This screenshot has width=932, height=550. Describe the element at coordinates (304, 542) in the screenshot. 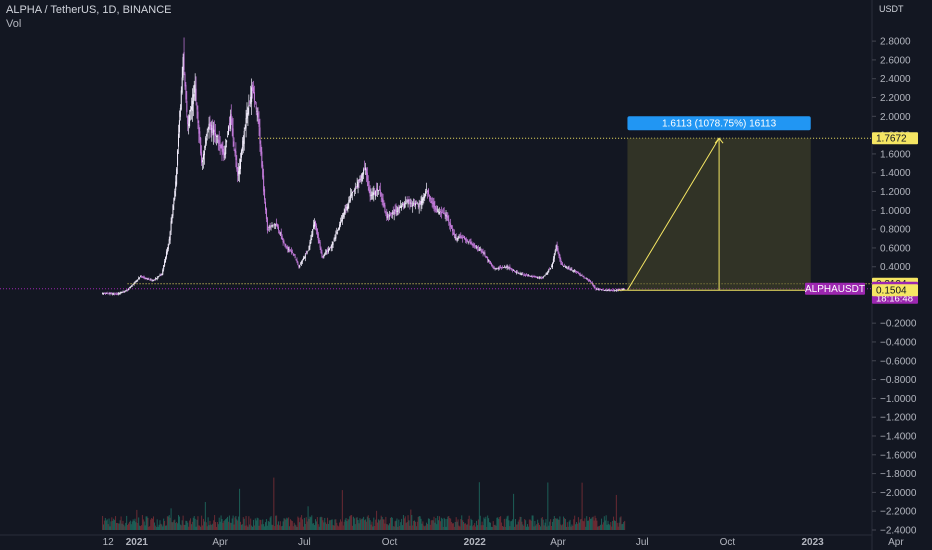

I see `x-tick-label: Jul` at that location.